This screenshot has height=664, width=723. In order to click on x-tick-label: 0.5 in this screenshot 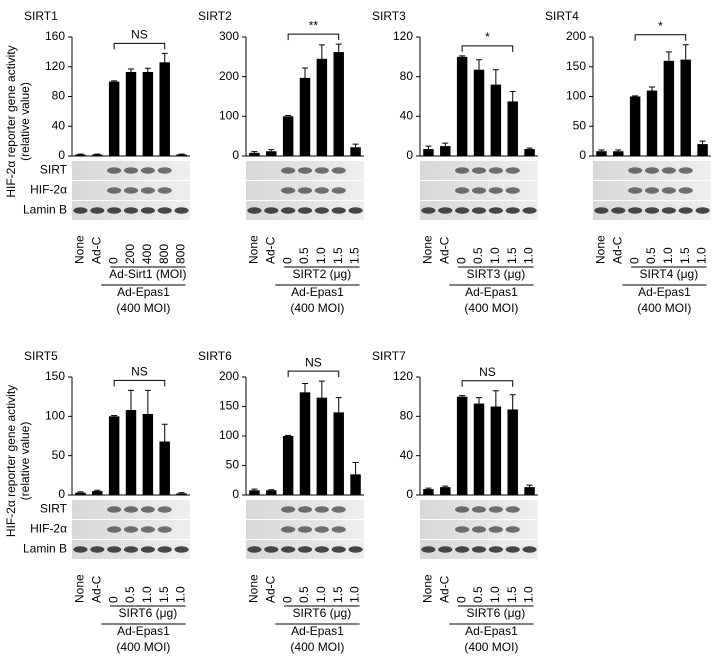, I will do `click(478, 255)`.